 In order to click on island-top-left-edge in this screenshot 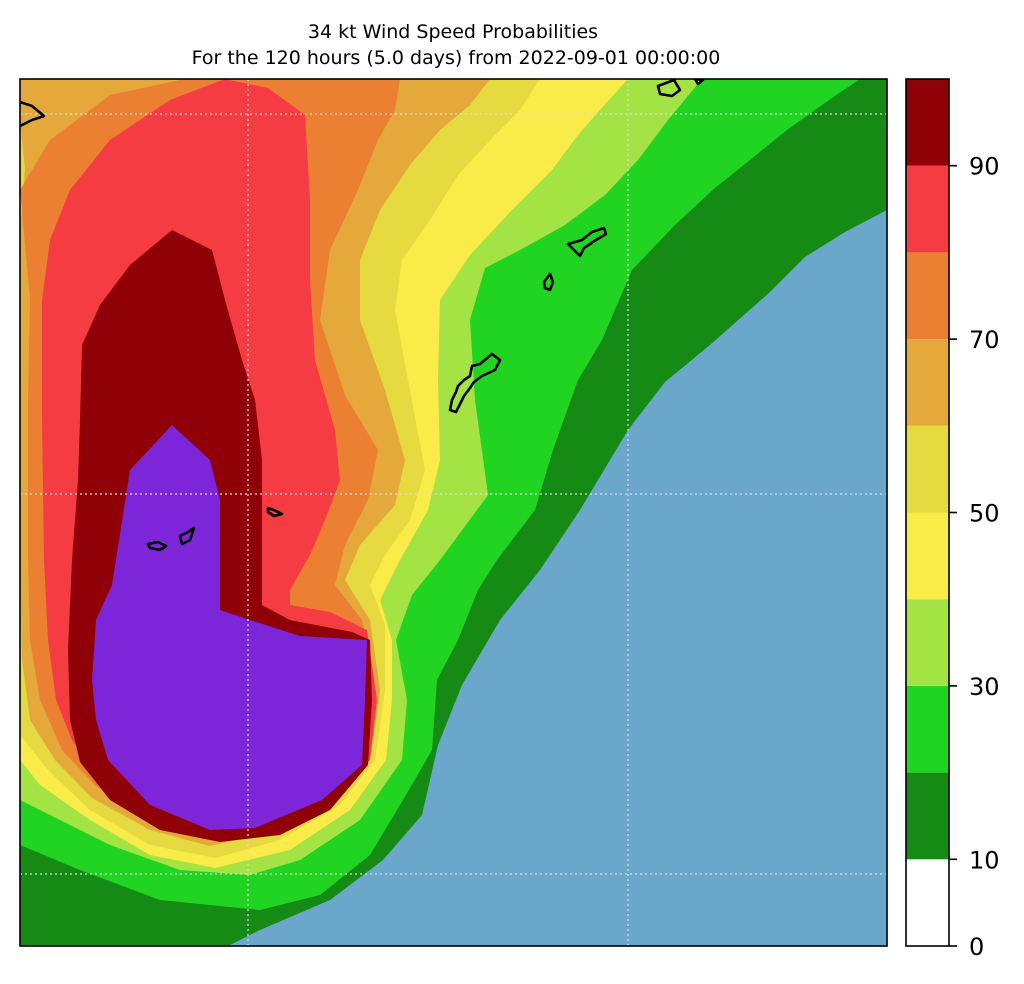, I will do `click(33, 114)`.